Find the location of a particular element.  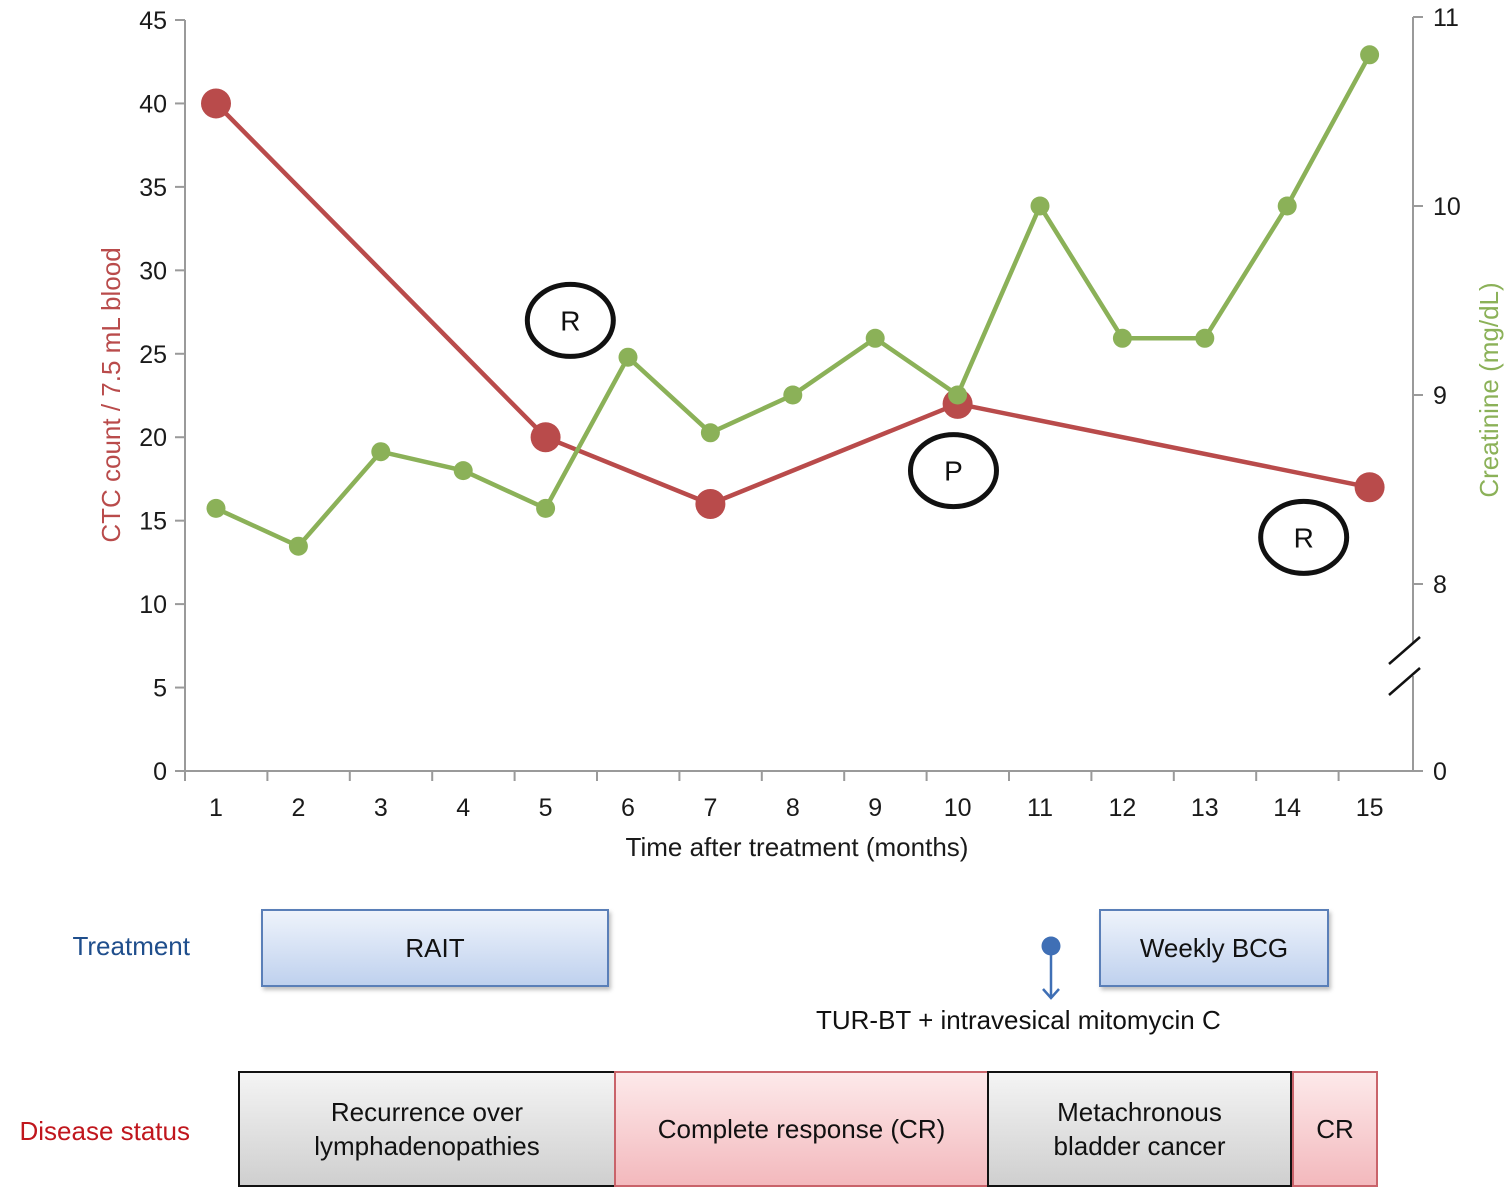

left-tick-label: 25 is located at coordinates (153, 355).